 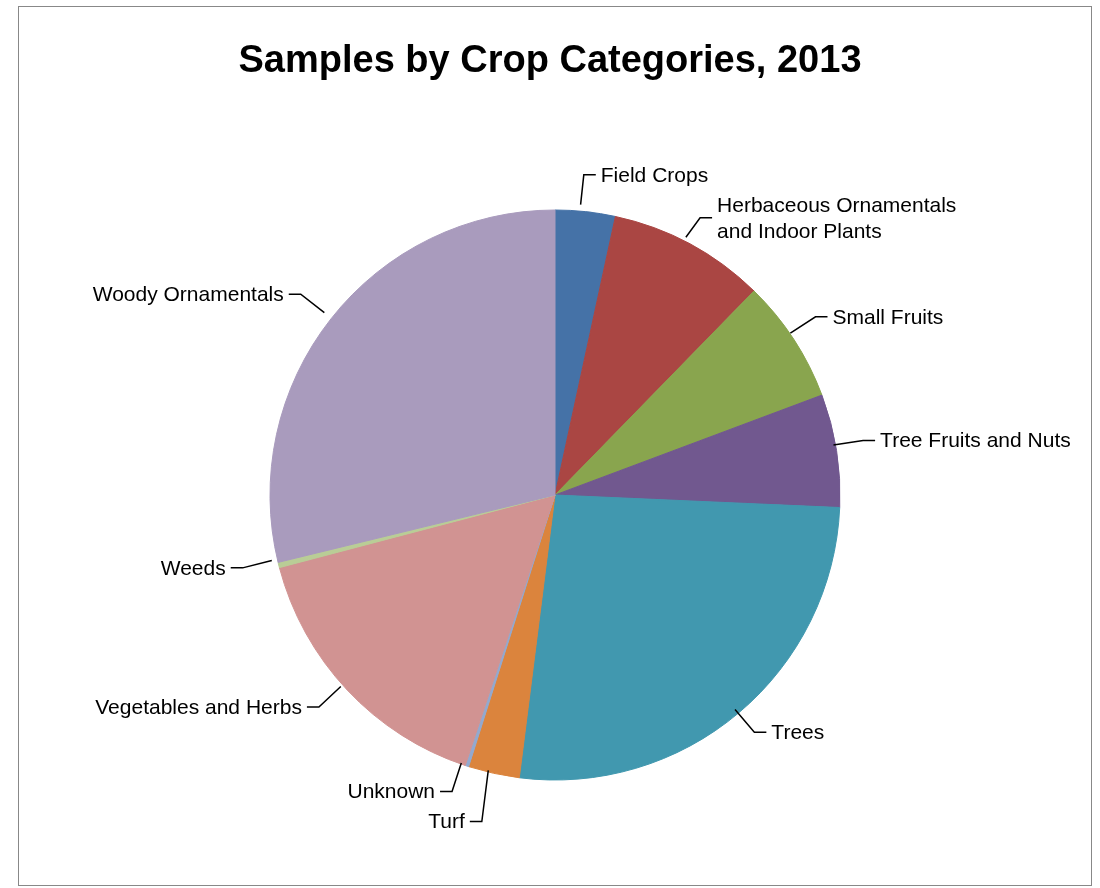 I want to click on slice-label: Field Crops, so click(x=654, y=174).